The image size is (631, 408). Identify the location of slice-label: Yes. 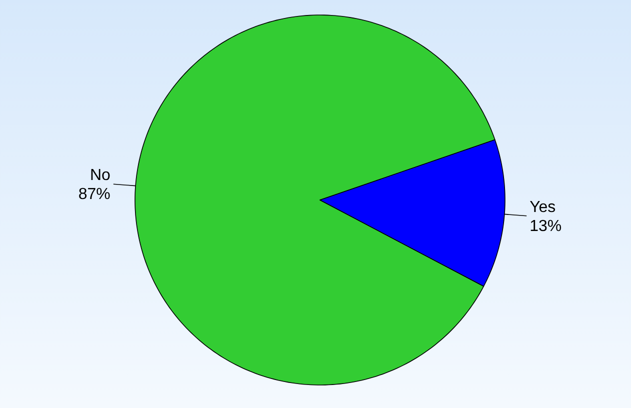
(543, 207).